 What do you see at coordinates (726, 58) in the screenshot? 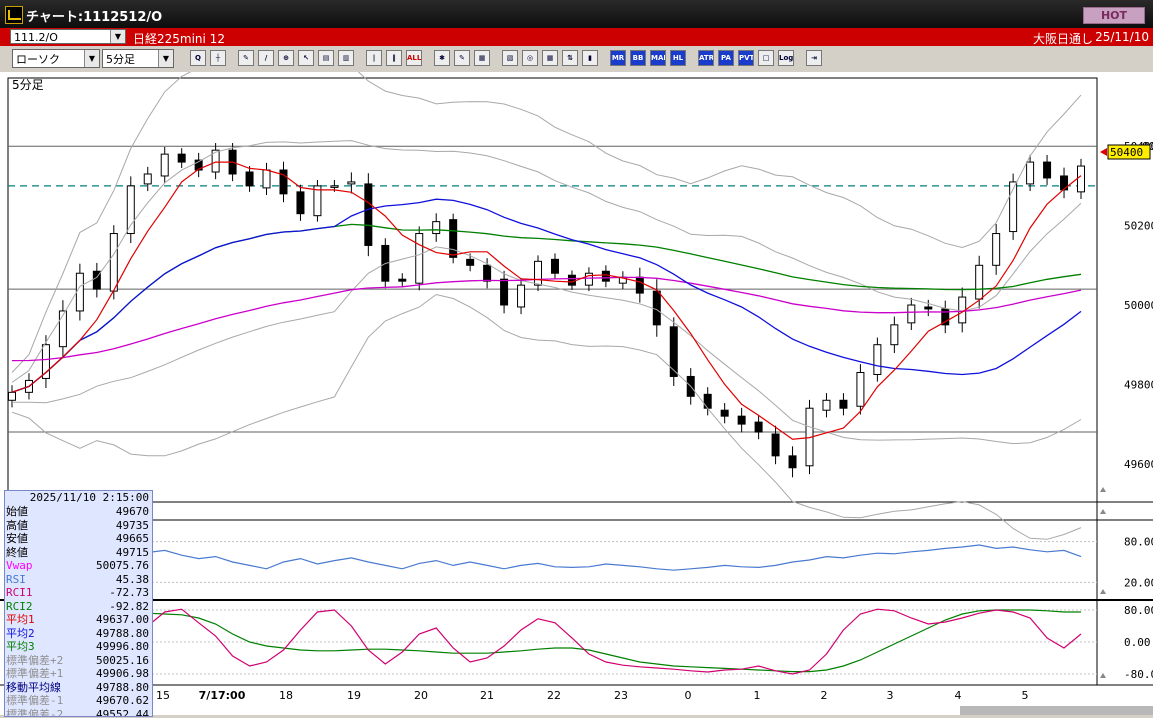
I see `pa-icon: PA` at bounding box center [726, 58].